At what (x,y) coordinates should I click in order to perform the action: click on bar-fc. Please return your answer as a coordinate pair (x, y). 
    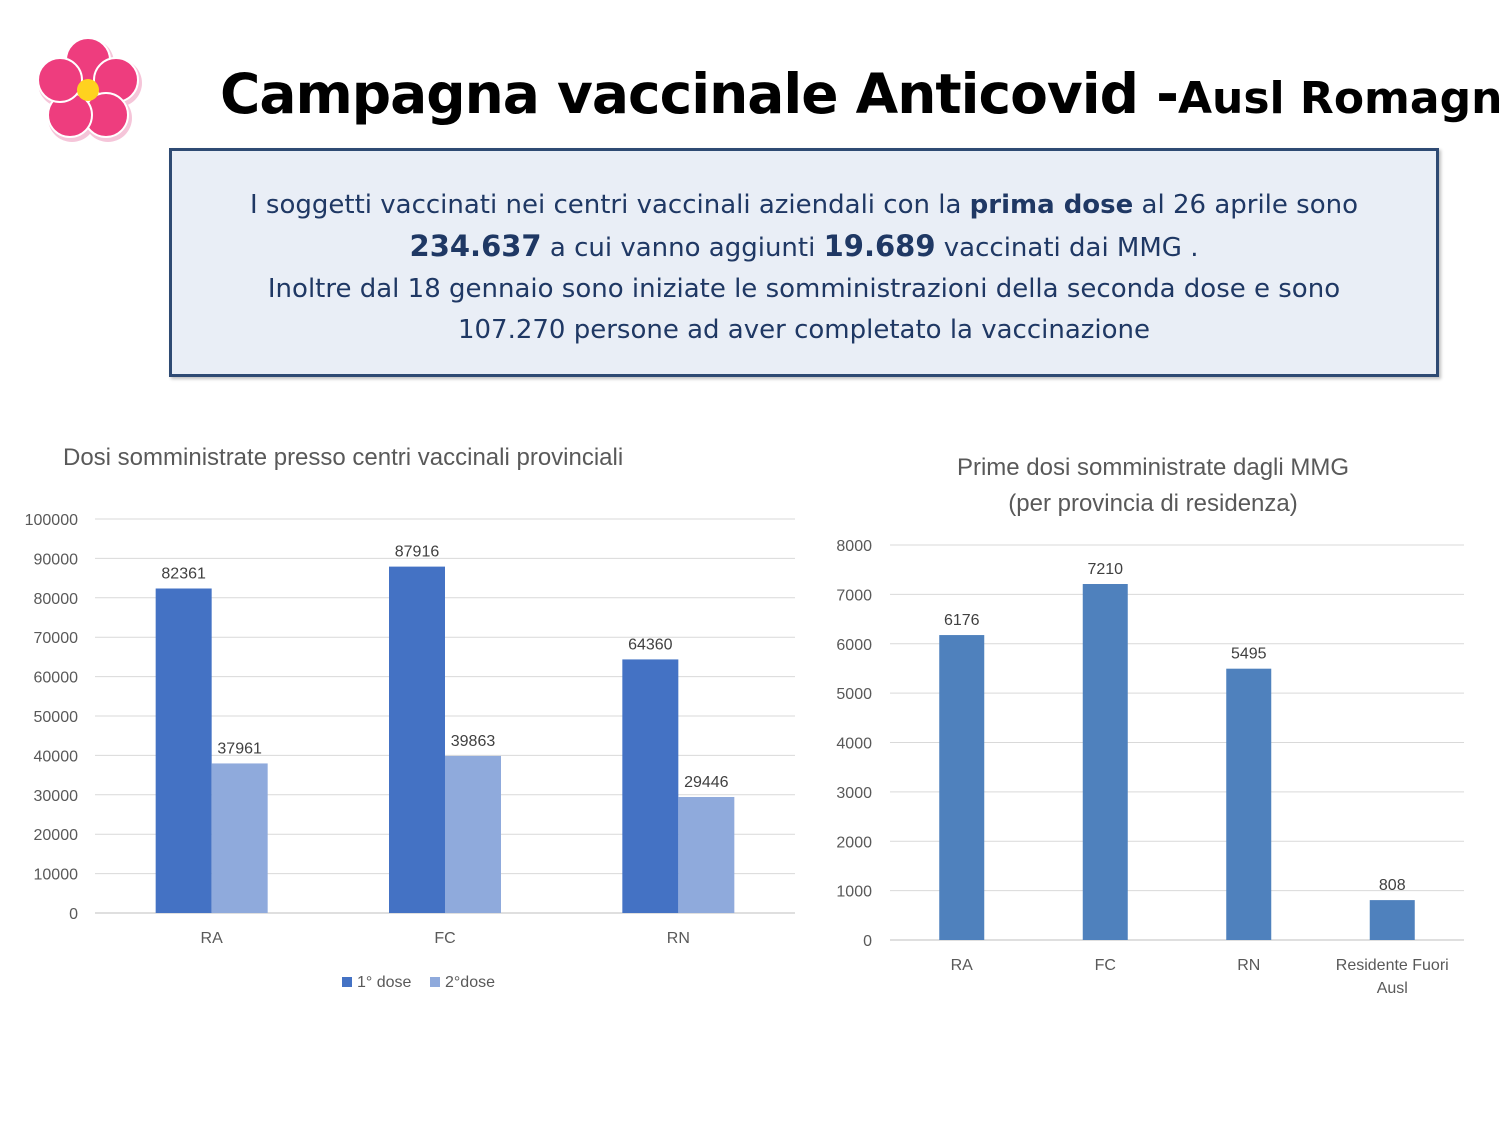
    Looking at the image, I should click on (1105, 762).